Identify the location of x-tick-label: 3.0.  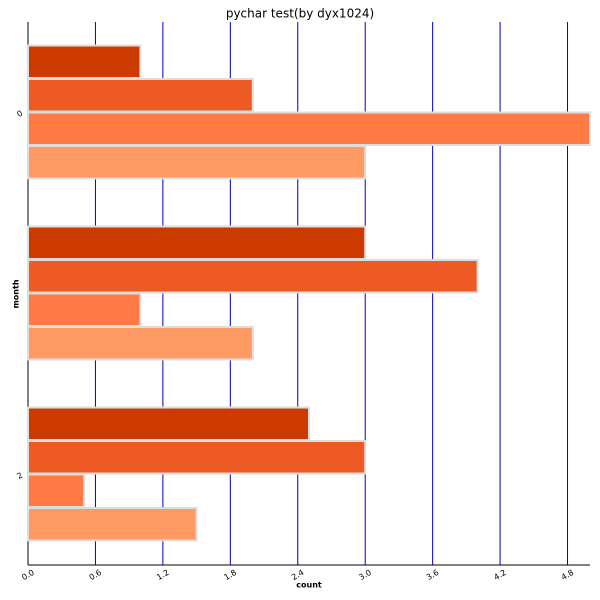
(365, 575).